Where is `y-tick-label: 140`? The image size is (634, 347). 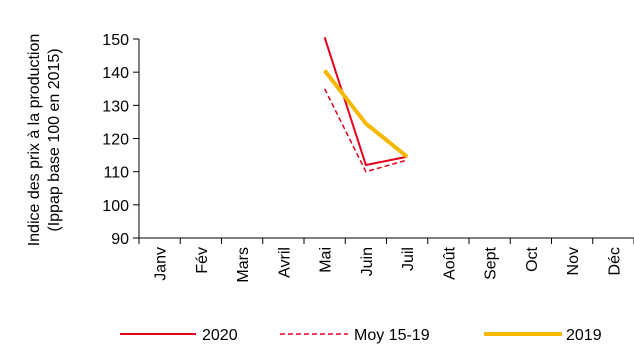 y-tick-label: 140 is located at coordinates (115, 73).